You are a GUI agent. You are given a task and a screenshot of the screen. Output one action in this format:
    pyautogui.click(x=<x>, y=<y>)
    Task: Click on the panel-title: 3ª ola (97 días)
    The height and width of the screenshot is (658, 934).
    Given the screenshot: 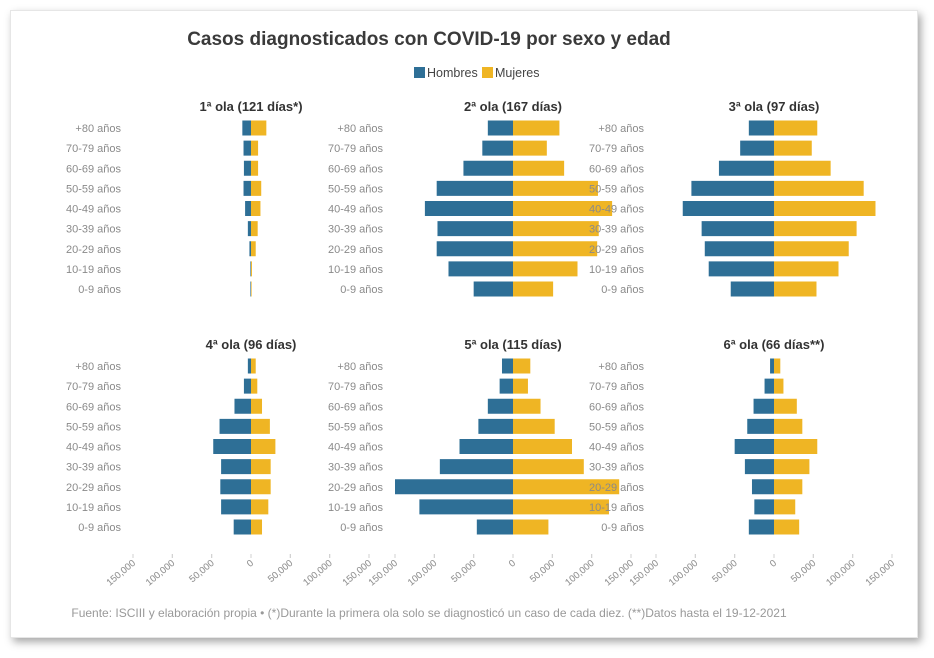 What is the action you would take?
    pyautogui.click(x=774, y=106)
    